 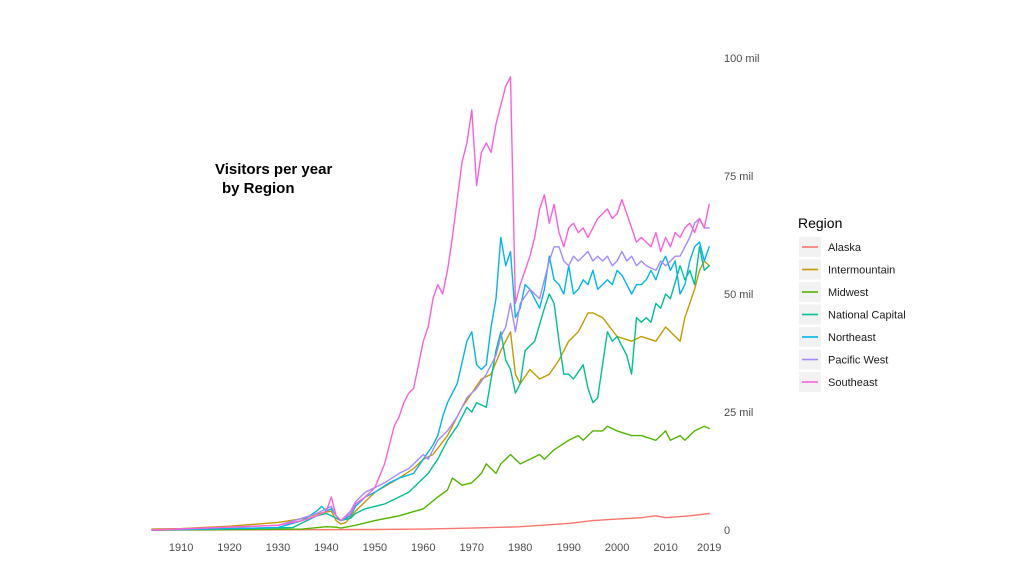 What do you see at coordinates (520, 548) in the screenshot?
I see `x-tick-label: 1980` at bounding box center [520, 548].